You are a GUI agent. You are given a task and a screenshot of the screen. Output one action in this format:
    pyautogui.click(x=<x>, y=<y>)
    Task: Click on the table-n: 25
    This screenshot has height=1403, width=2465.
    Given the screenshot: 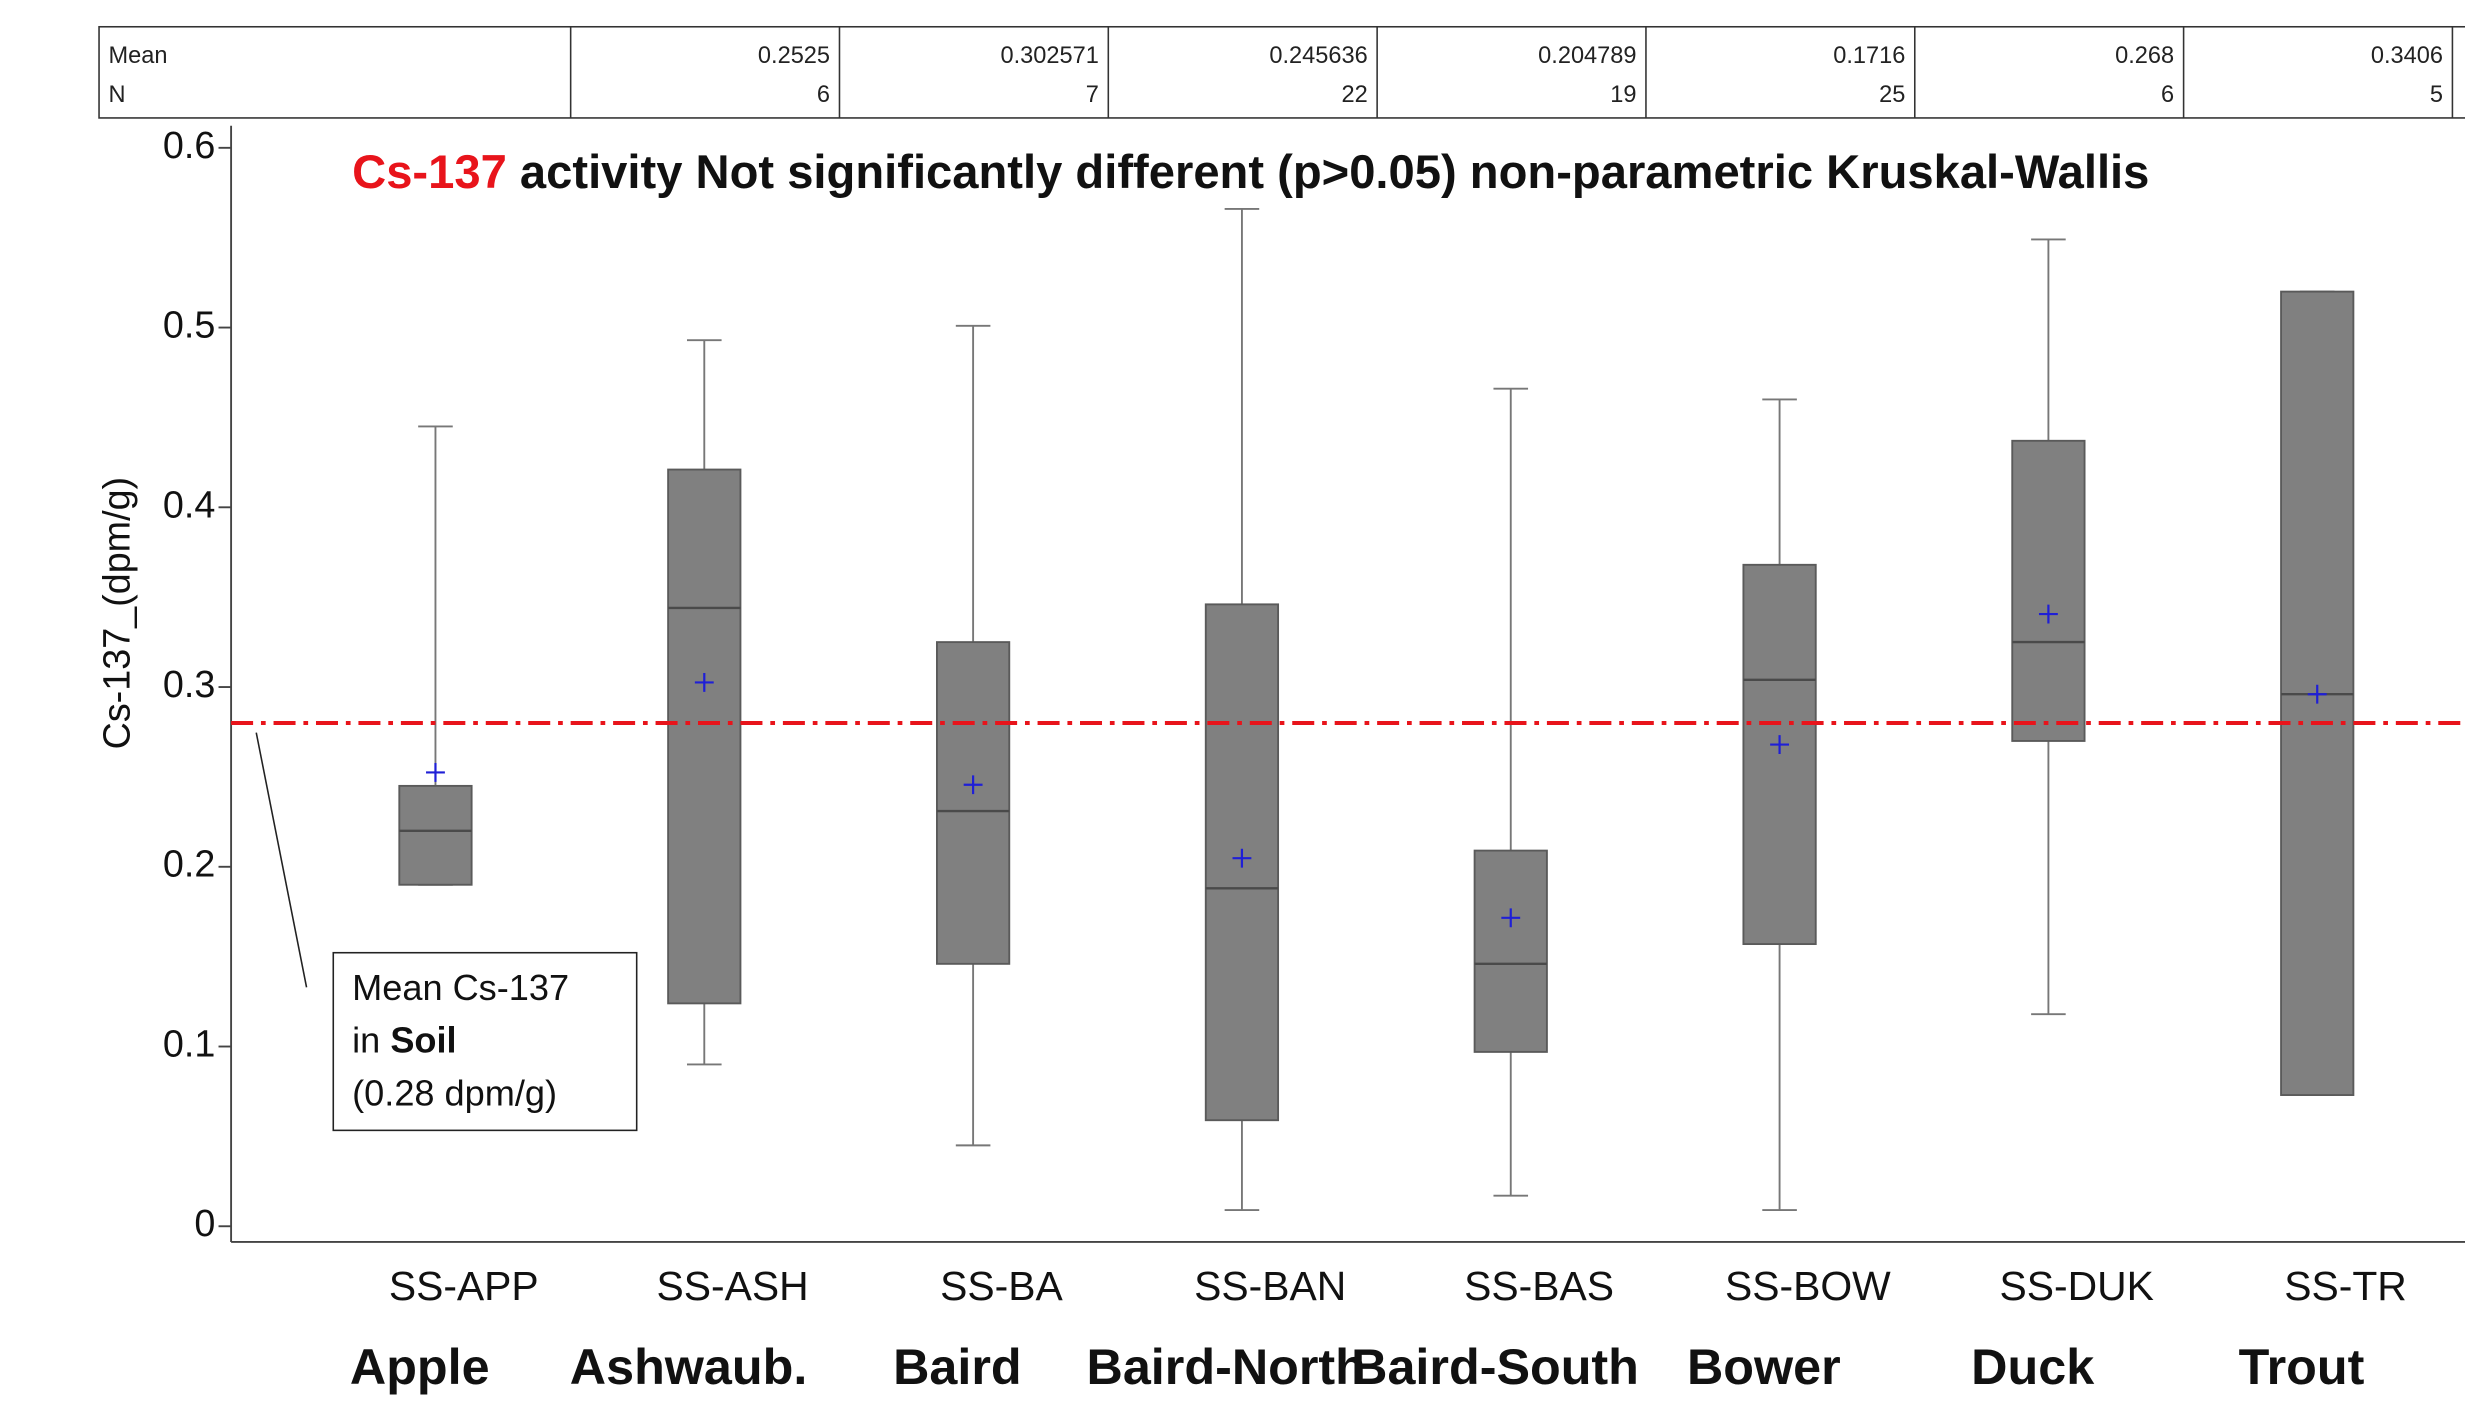 What is the action you would take?
    pyautogui.click(x=1892, y=94)
    